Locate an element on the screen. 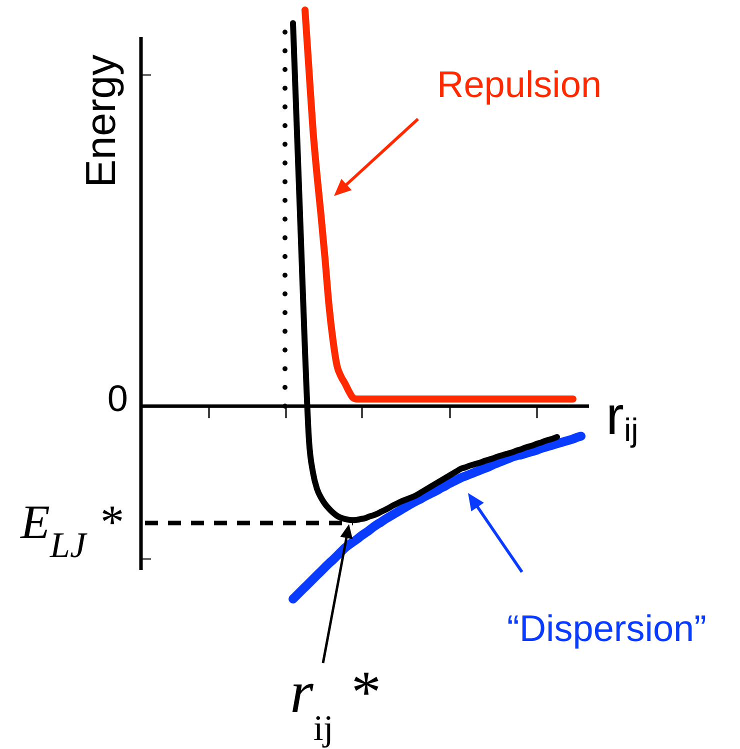  text: “Dispersion” is located at coordinates (606, 628).